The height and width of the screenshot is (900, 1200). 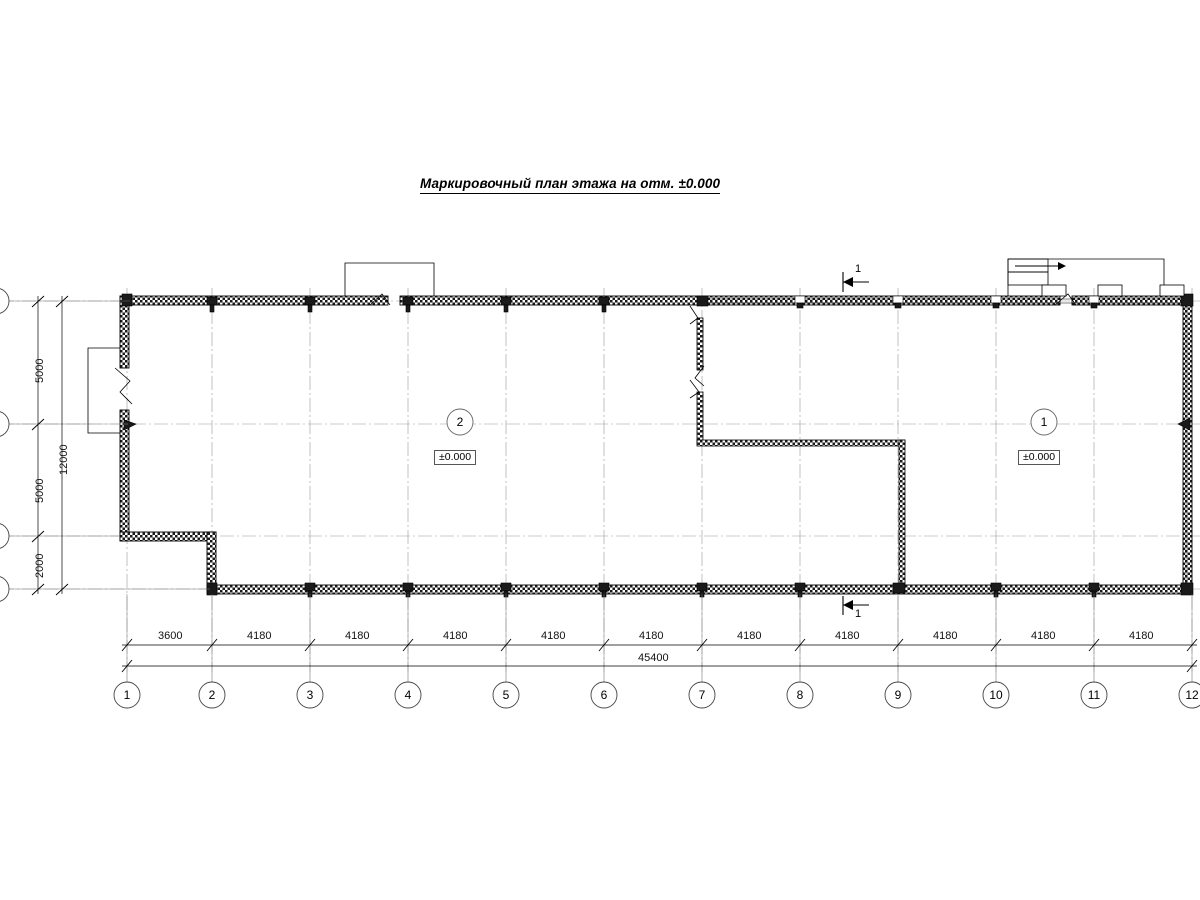 I want to click on door-openings, so click(x=1113, y=290).